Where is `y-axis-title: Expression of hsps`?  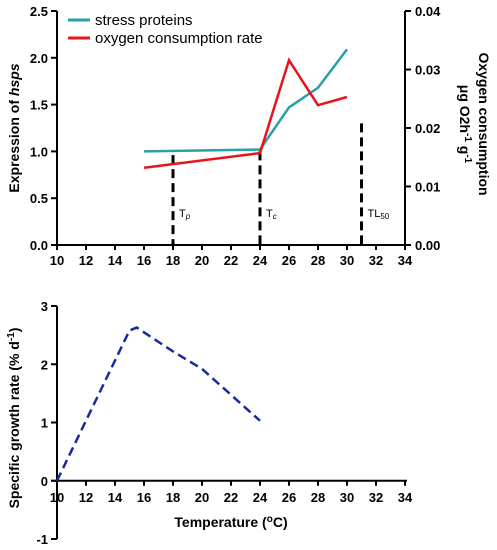 y-axis-title: Expression of hsps is located at coordinates (14, 127).